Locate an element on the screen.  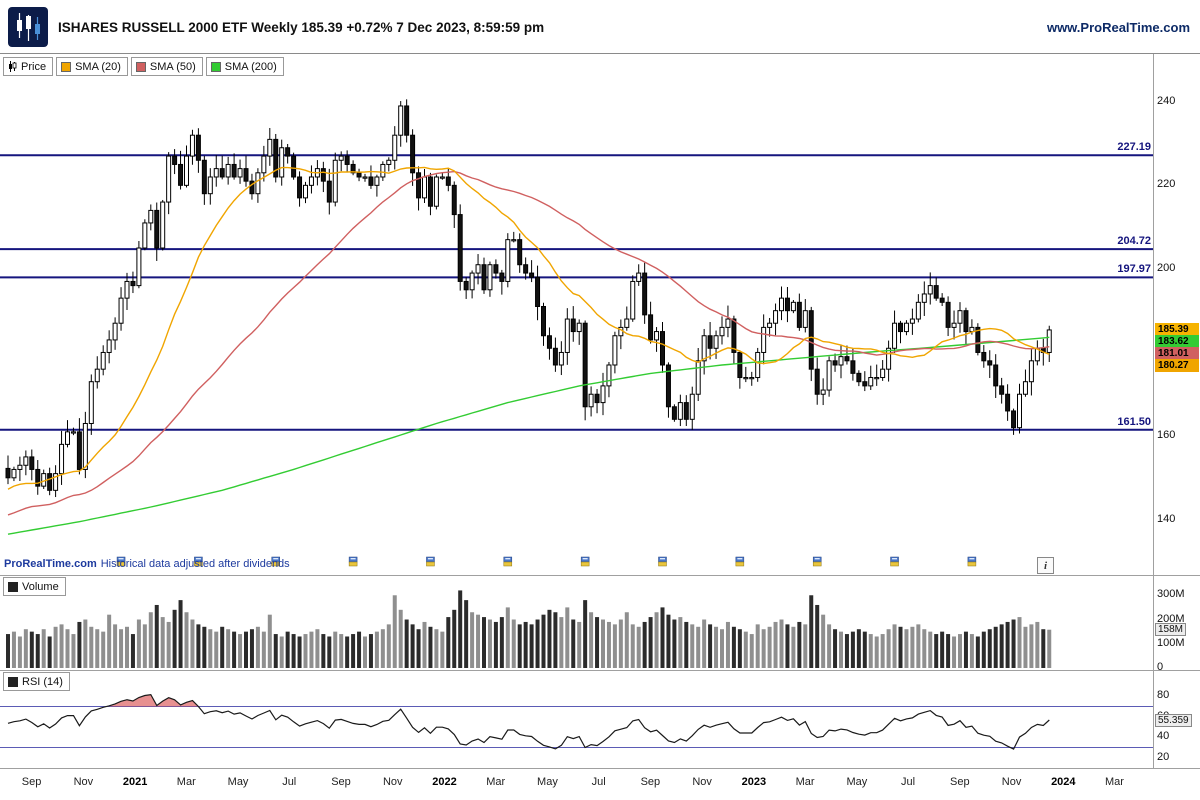
rsi-overbought-area is located at coordinates (152, 700).